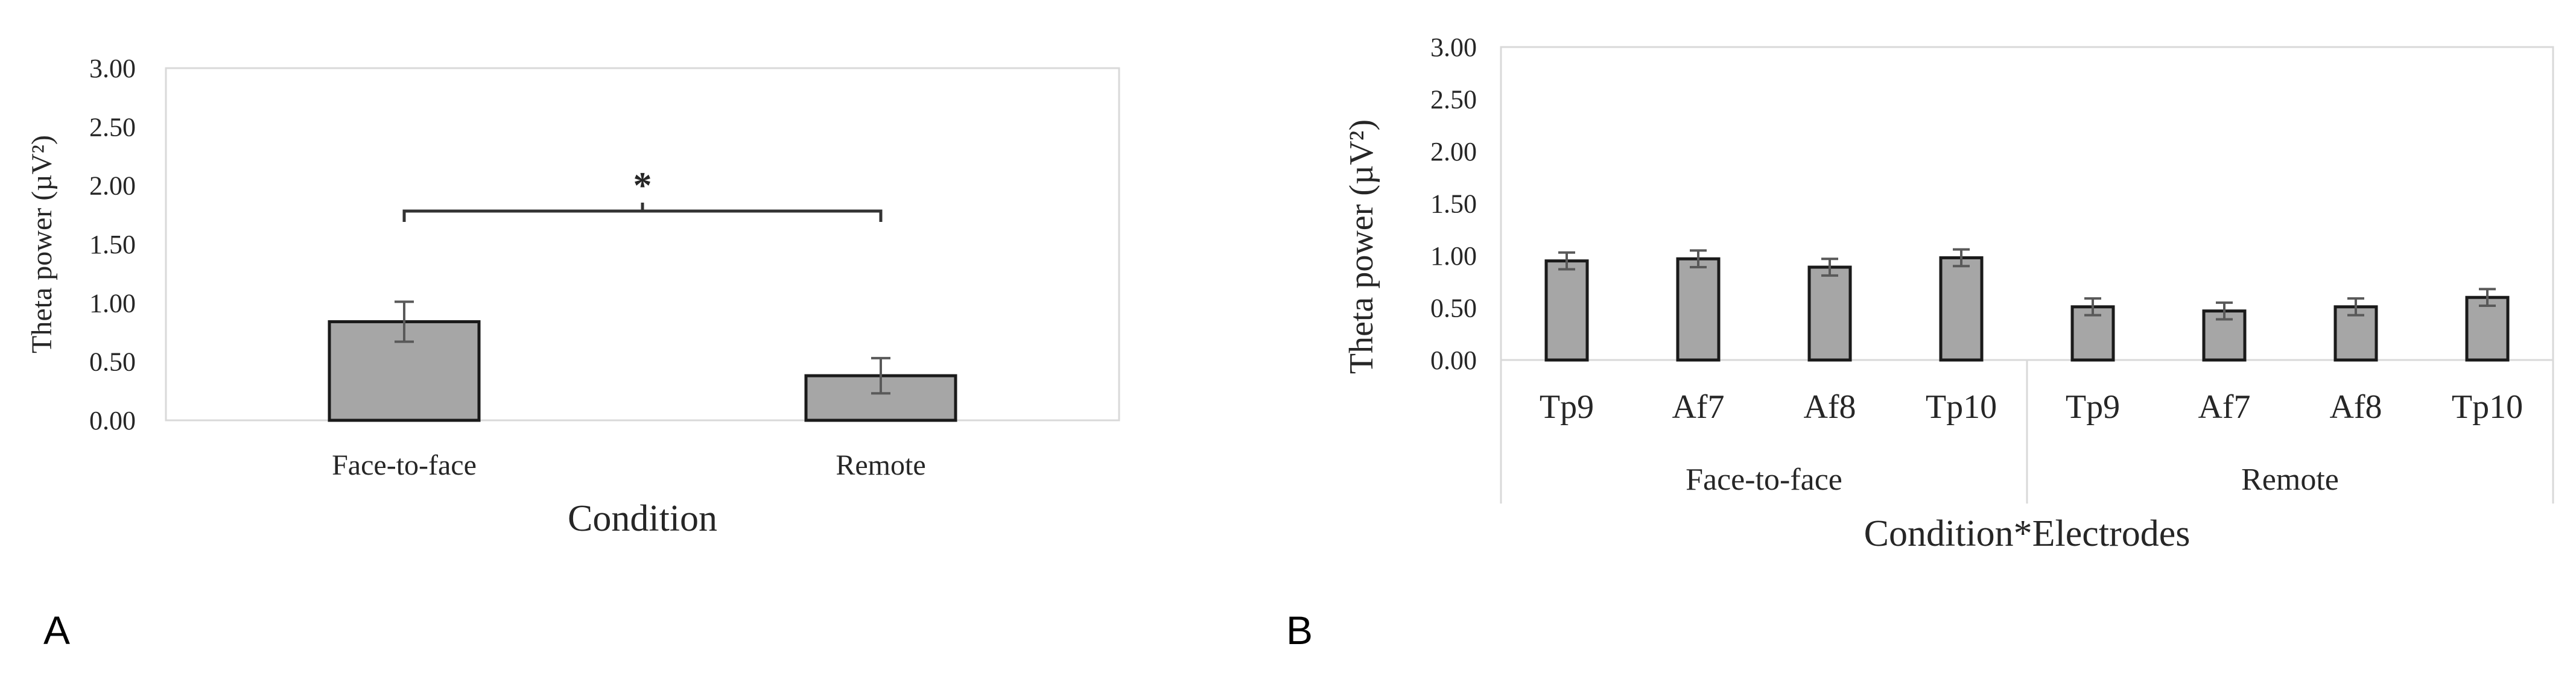  What do you see at coordinates (57, 630) in the screenshot?
I see `panel-label-a: A` at bounding box center [57, 630].